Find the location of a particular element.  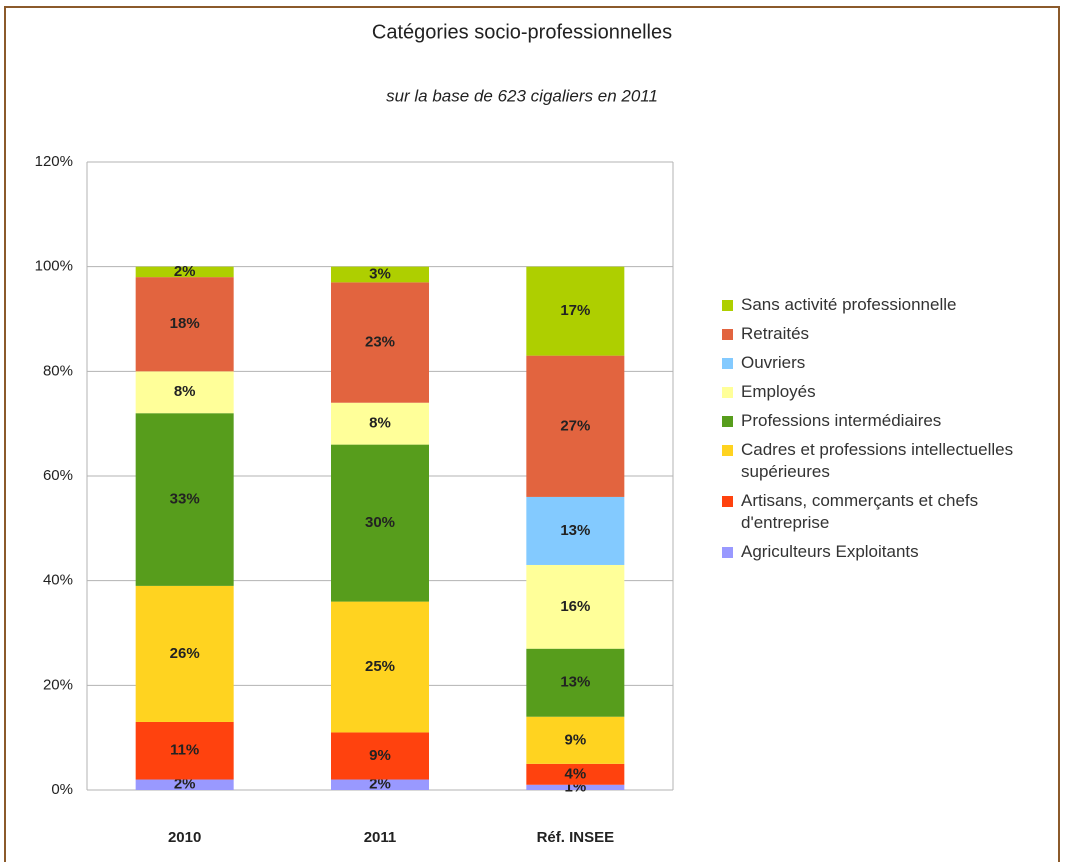

data-label: 23% is located at coordinates (380, 342).